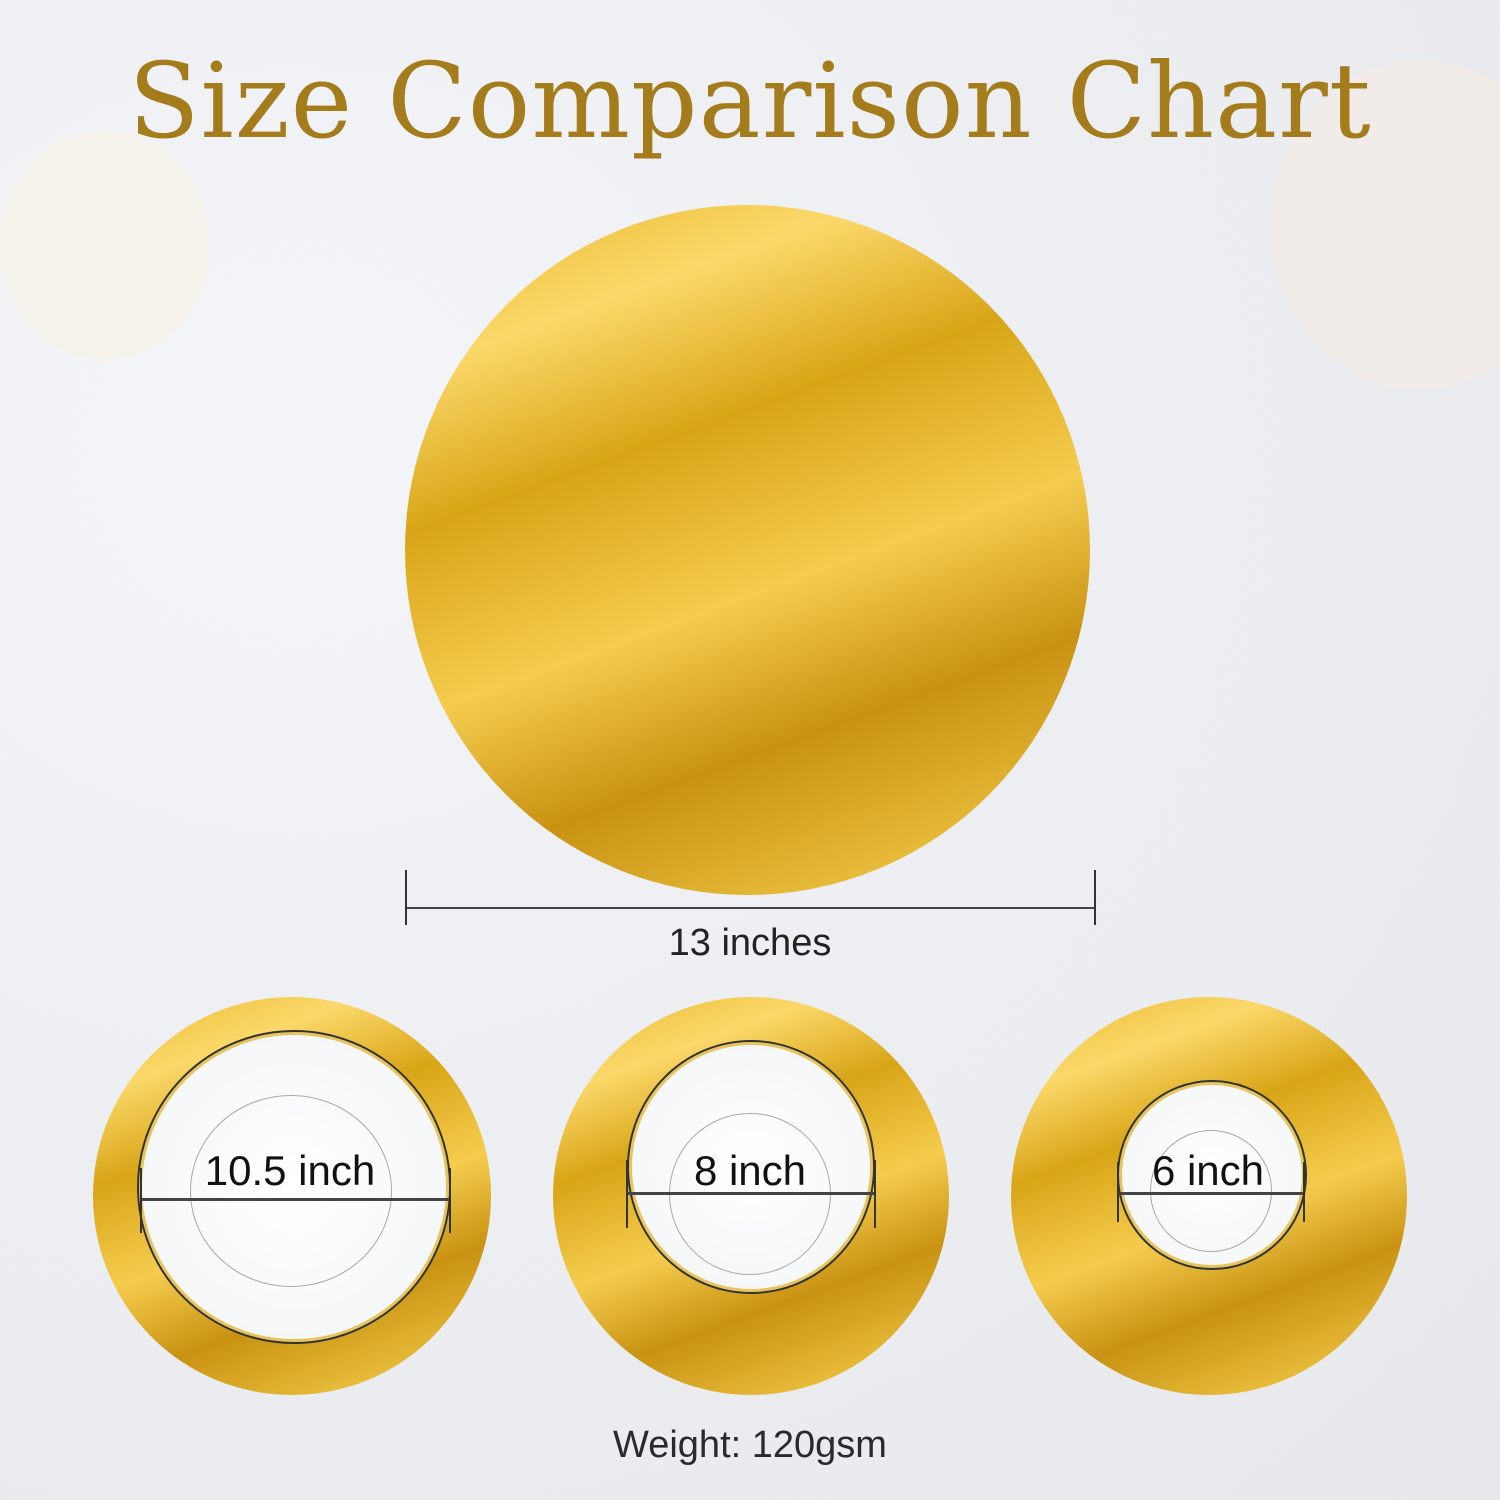  Describe the element at coordinates (750, 1170) in the screenshot. I see `small-size-label: 8 inch` at that location.